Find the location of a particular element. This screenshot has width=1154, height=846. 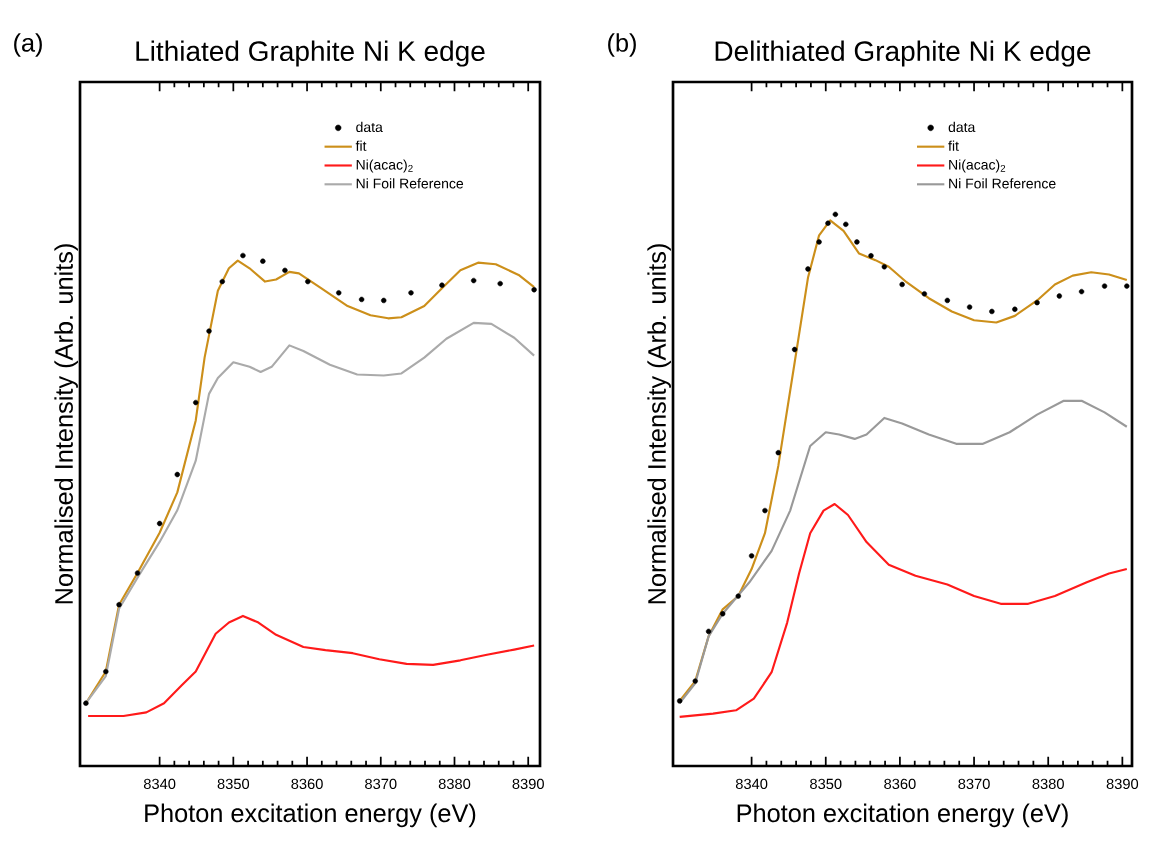

text: (a) is located at coordinates (28, 45).